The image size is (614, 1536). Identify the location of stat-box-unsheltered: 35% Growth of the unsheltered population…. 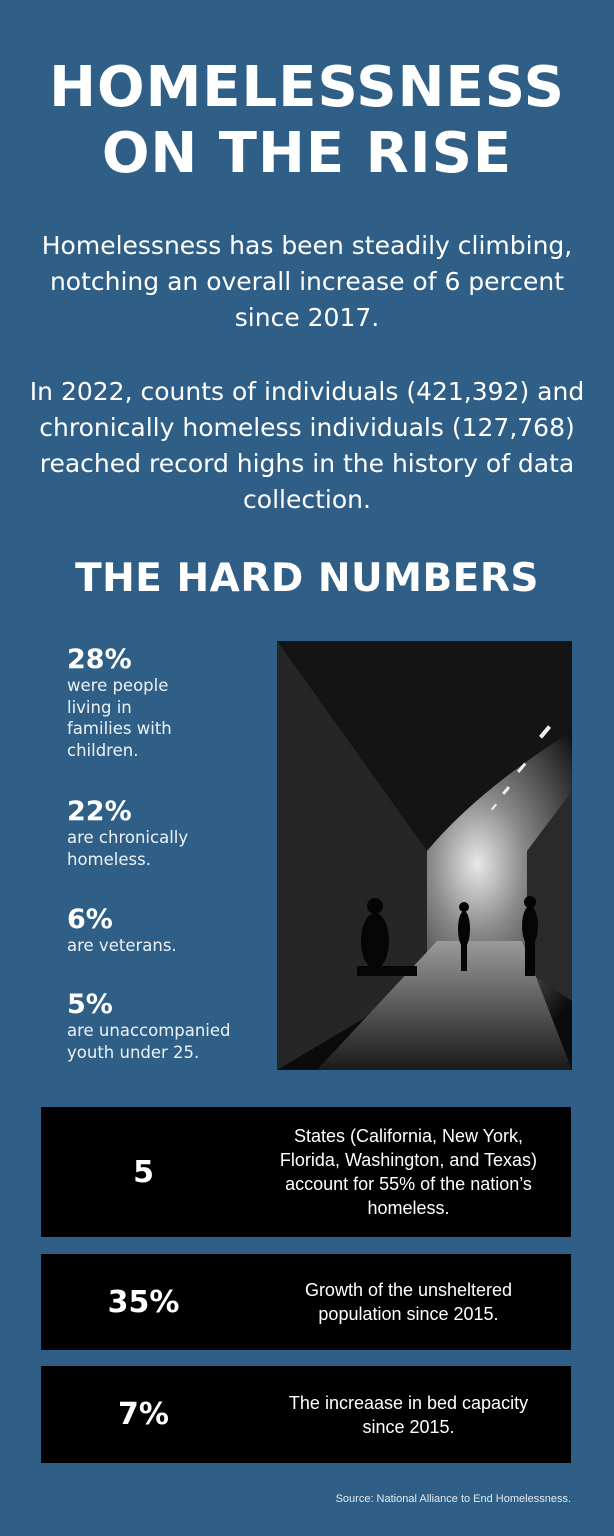
(306, 1302).